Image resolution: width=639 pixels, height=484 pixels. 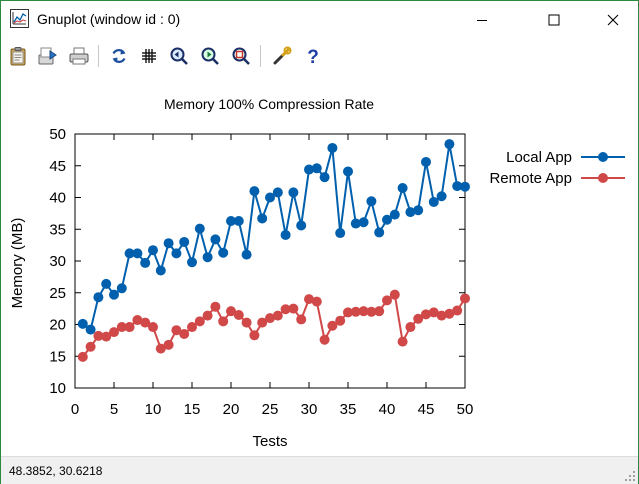 I want to click on maximize-button, so click(x=554, y=19).